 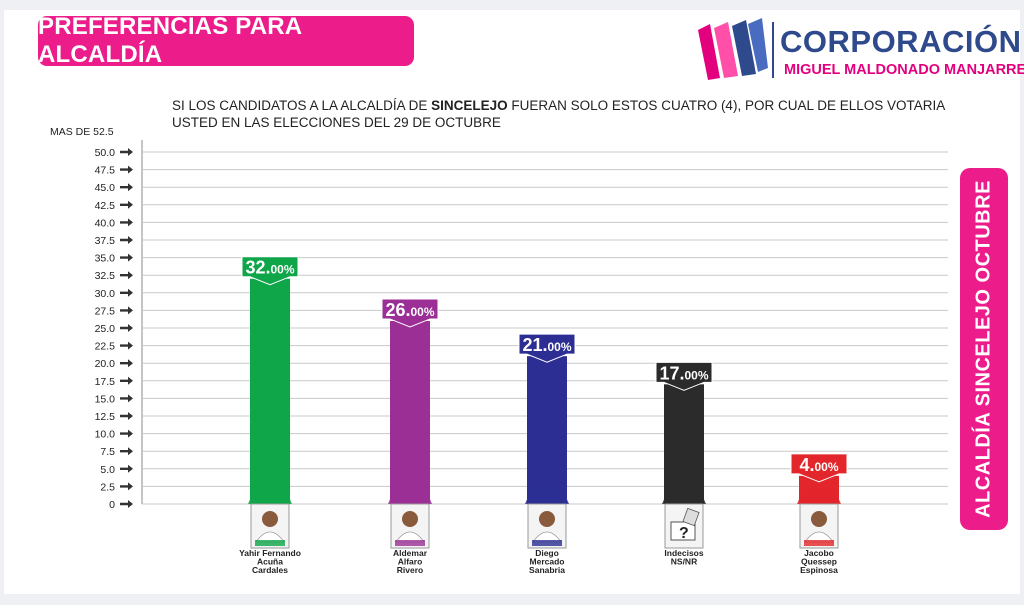 What do you see at coordinates (105, 259) in the screenshot?
I see `y-tick-label: 35.0` at bounding box center [105, 259].